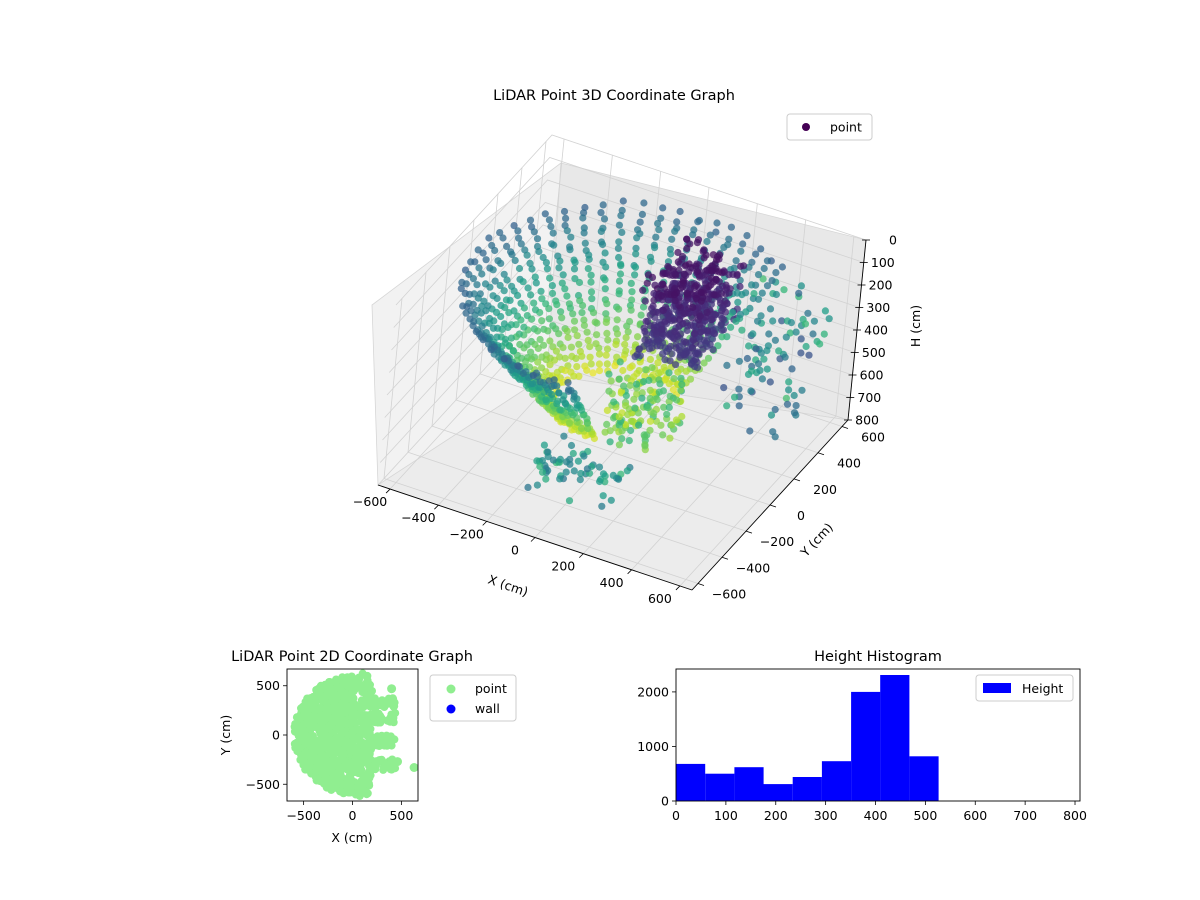  What do you see at coordinates (874, 352) in the screenshot?
I see `z-tick-label-3d: 500` at bounding box center [874, 352].